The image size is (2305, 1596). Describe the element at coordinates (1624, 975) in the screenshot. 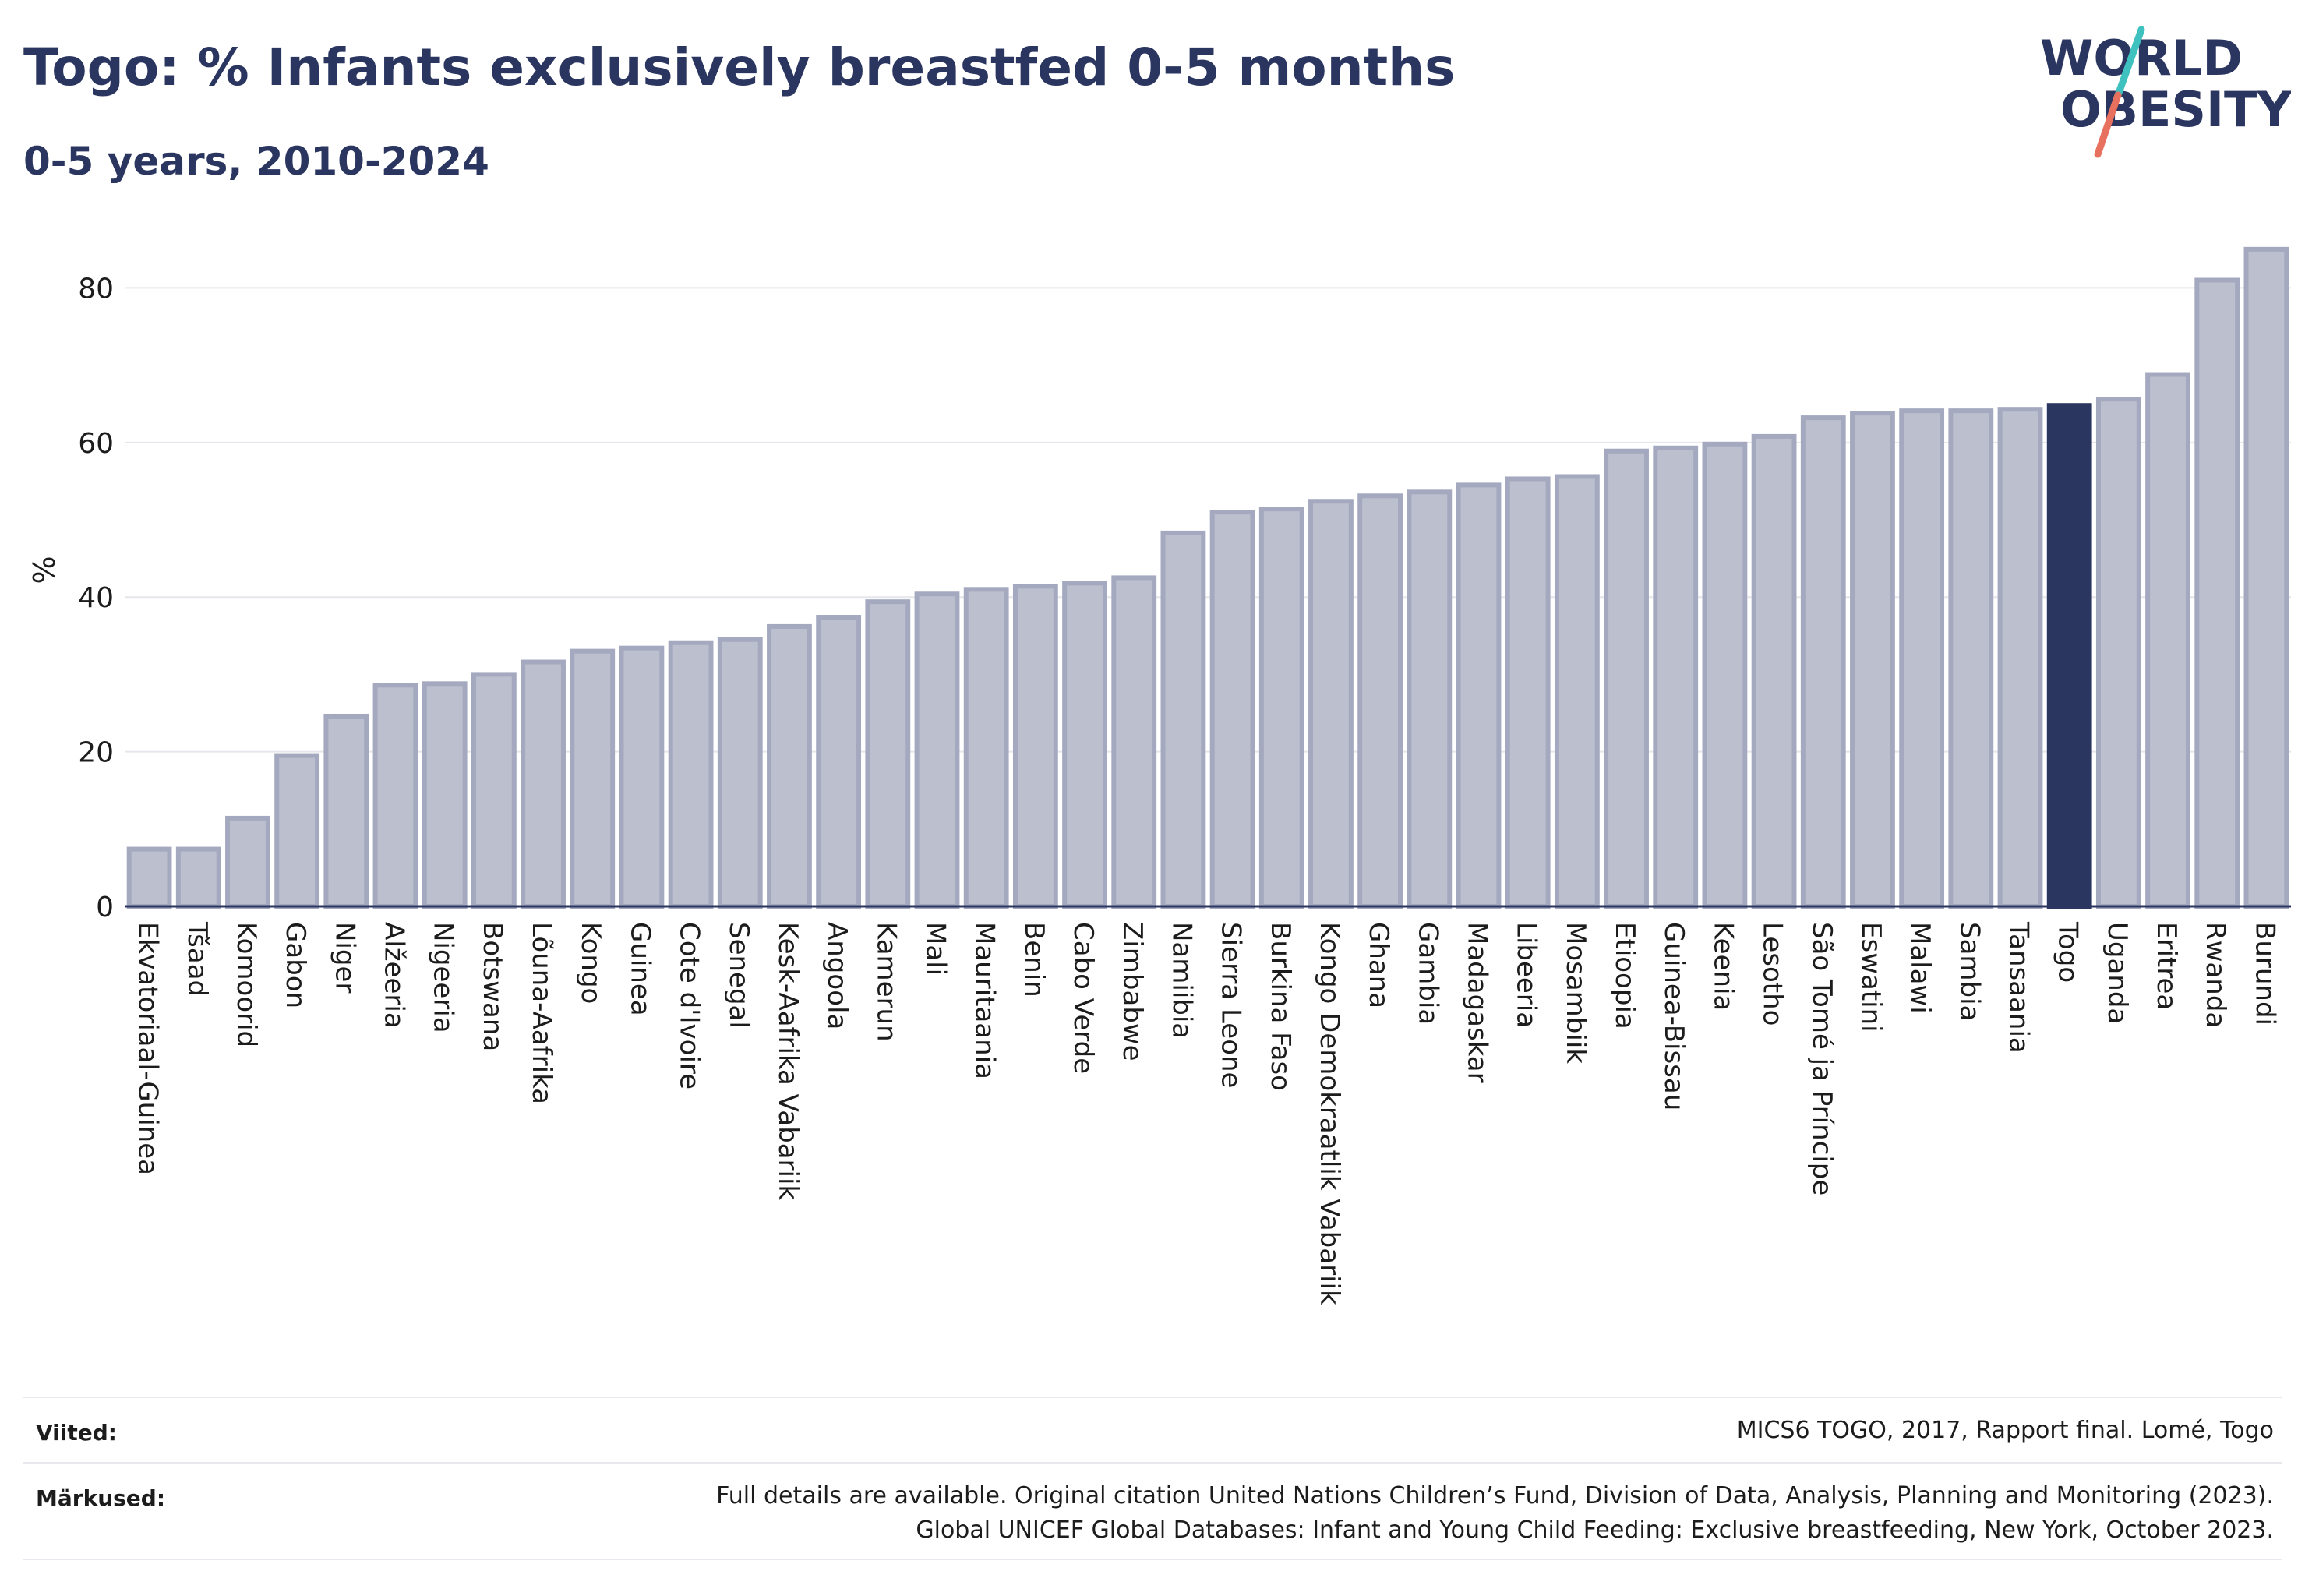

I see `x-tick-label: Etioopia` at that location.